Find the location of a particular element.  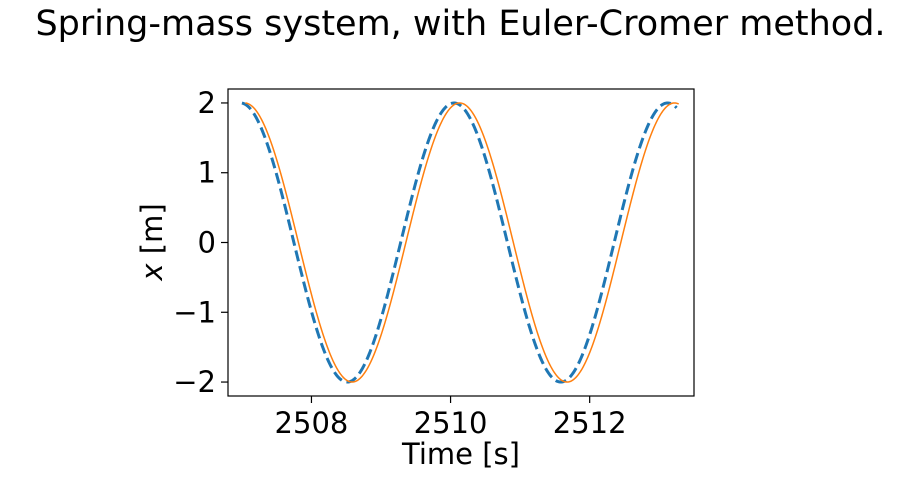

x-tick-label: 2510 is located at coordinates (451, 423).